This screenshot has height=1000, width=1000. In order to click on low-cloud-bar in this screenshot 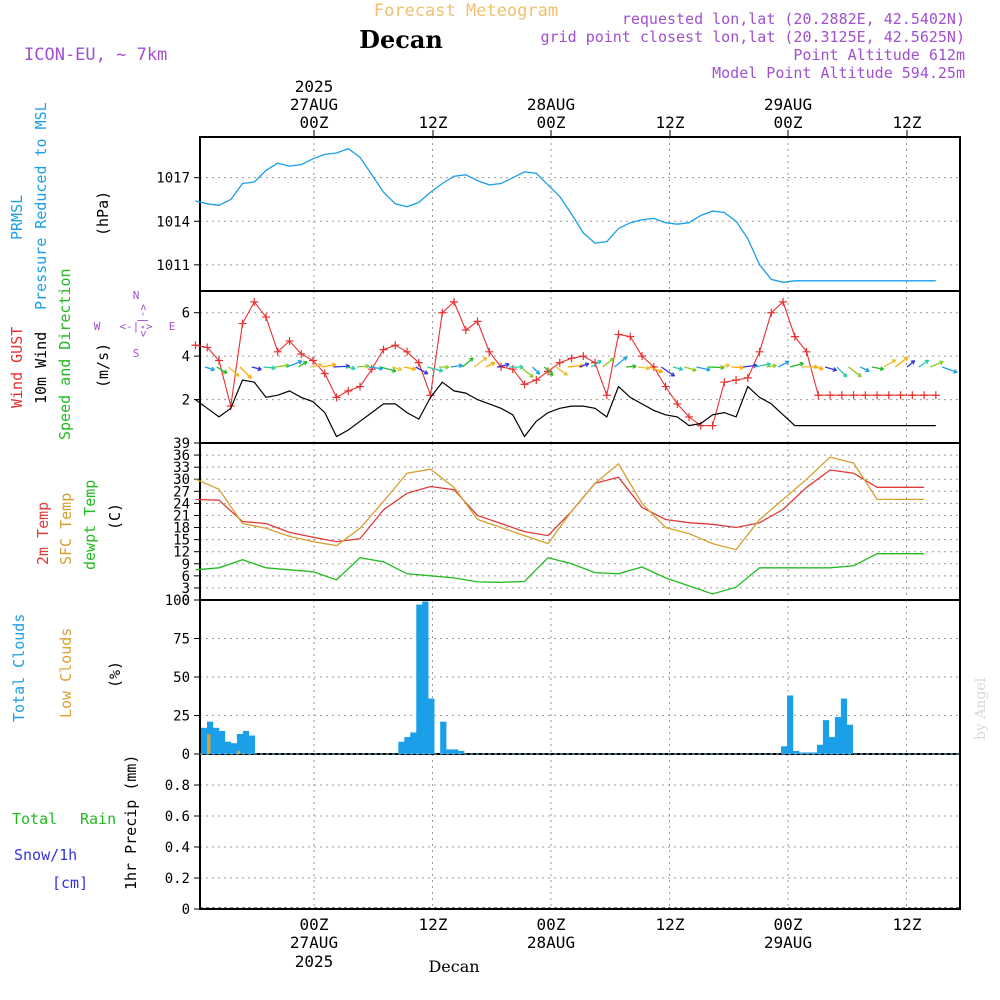, I will do `click(238, 752)`.